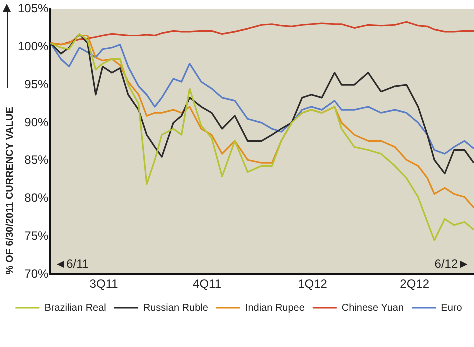 Image resolution: width=474 pixels, height=347 pixels. What do you see at coordinates (75, 308) in the screenshot?
I see `legend-label: Brazilian Real` at bounding box center [75, 308].